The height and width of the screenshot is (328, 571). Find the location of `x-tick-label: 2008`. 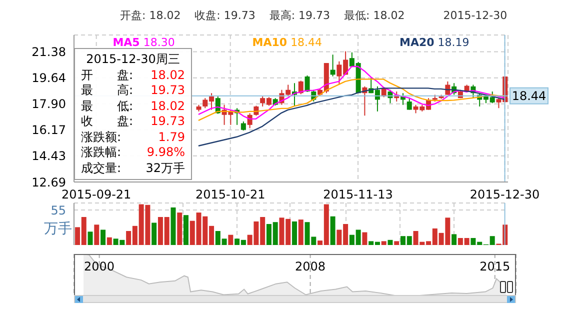

x-tick-label: 2008 is located at coordinates (310, 267).